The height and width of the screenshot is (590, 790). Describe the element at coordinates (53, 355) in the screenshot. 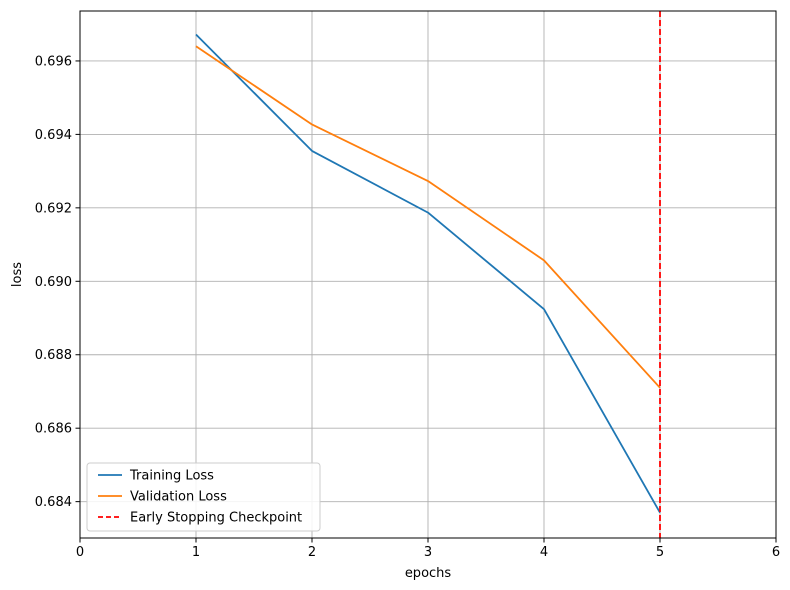

I see `y-tick-label-2: 0.688` at that location.